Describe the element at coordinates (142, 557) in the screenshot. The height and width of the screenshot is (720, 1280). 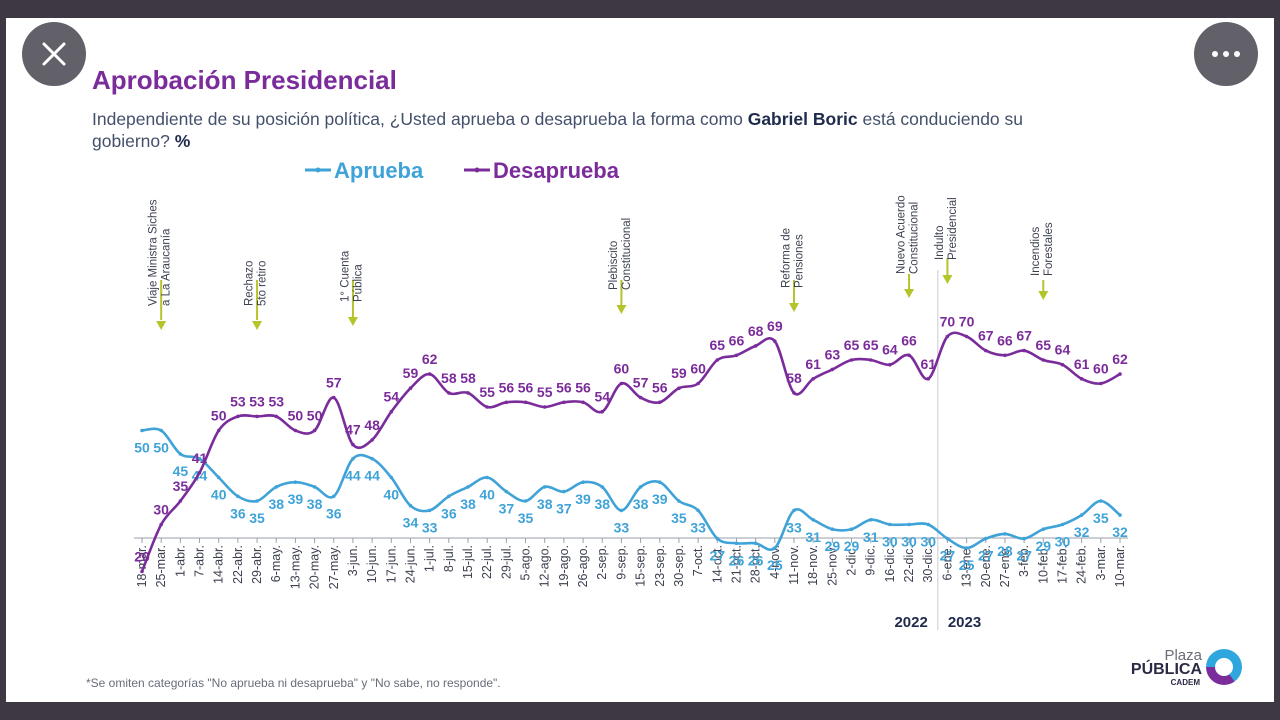
I see `data-label: 20` at that location.